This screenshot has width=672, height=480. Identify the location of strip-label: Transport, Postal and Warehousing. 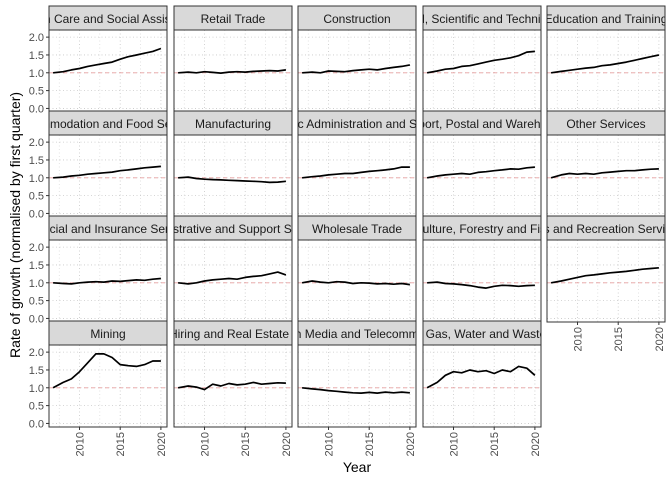
(482, 124).